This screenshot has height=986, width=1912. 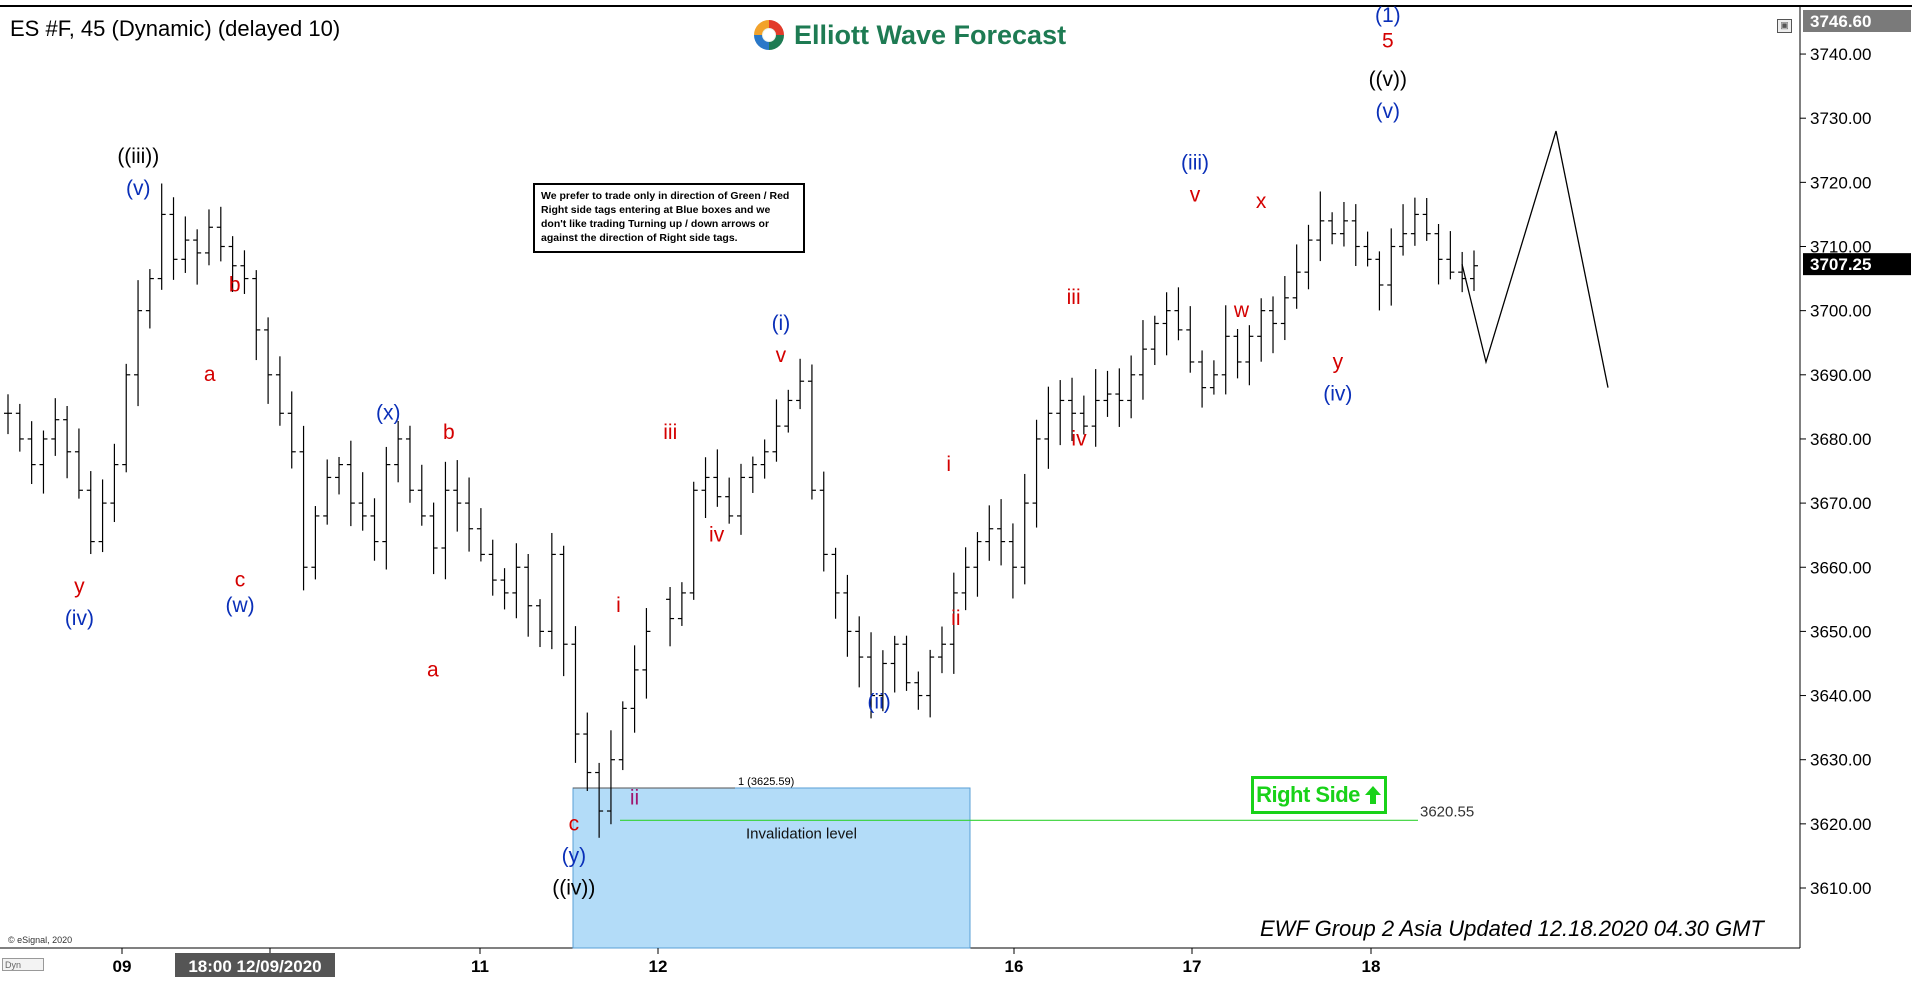 What do you see at coordinates (1840, 439) in the screenshot?
I see `y-tick-label: 3680.00` at bounding box center [1840, 439].